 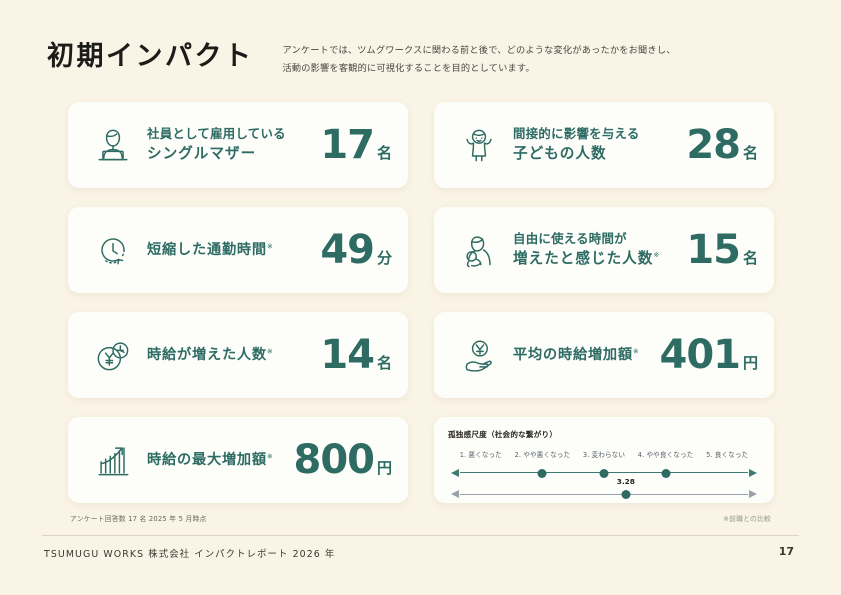 What do you see at coordinates (713, 145) in the screenshot?
I see `card-number: 28` at bounding box center [713, 145].